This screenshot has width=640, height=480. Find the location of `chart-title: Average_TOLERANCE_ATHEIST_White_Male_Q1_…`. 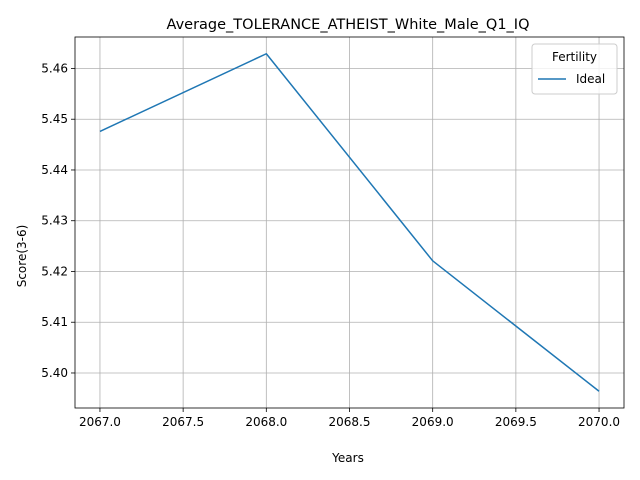

chart-title: Average_TOLERANCE_ATHEIST_White_Male_Q1_… is located at coordinates (348, 25).